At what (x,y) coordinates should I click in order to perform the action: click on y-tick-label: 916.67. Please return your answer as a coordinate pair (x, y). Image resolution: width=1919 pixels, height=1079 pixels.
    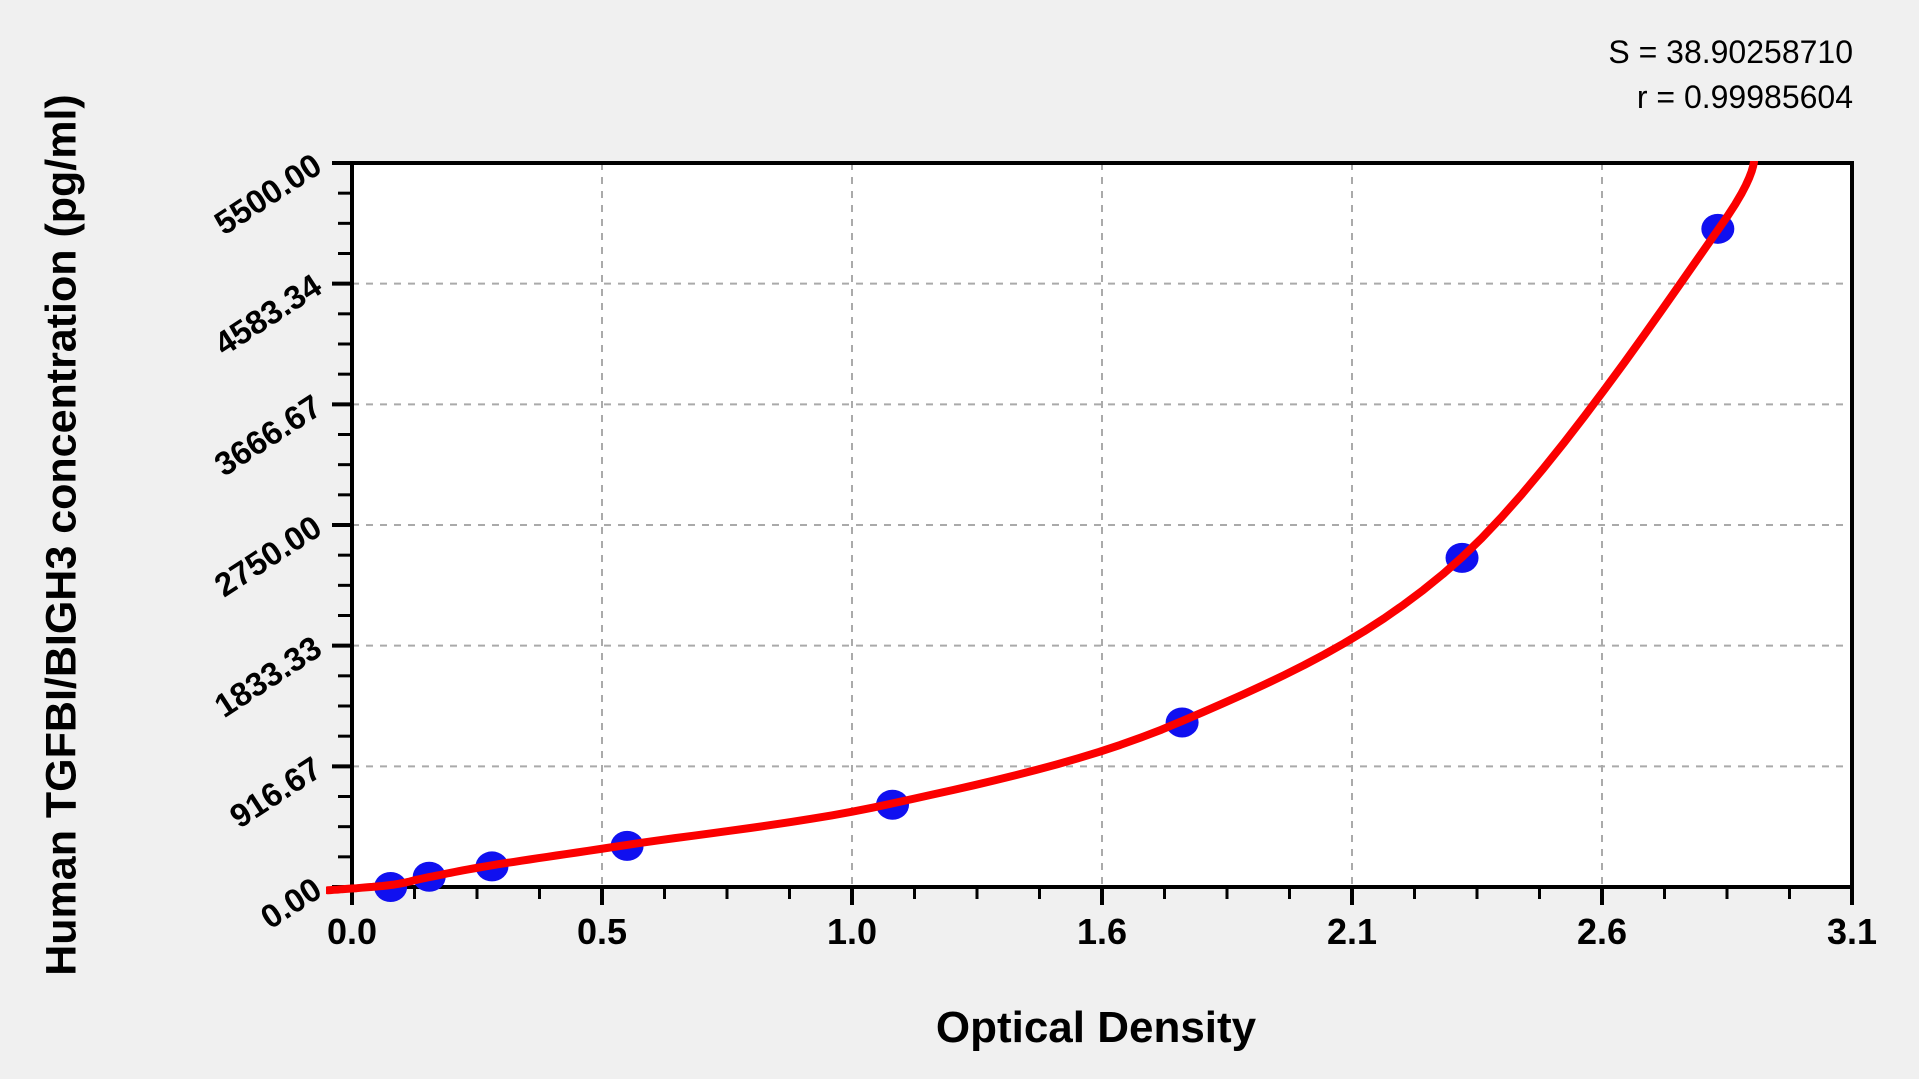
    Looking at the image, I should click on (275, 792).